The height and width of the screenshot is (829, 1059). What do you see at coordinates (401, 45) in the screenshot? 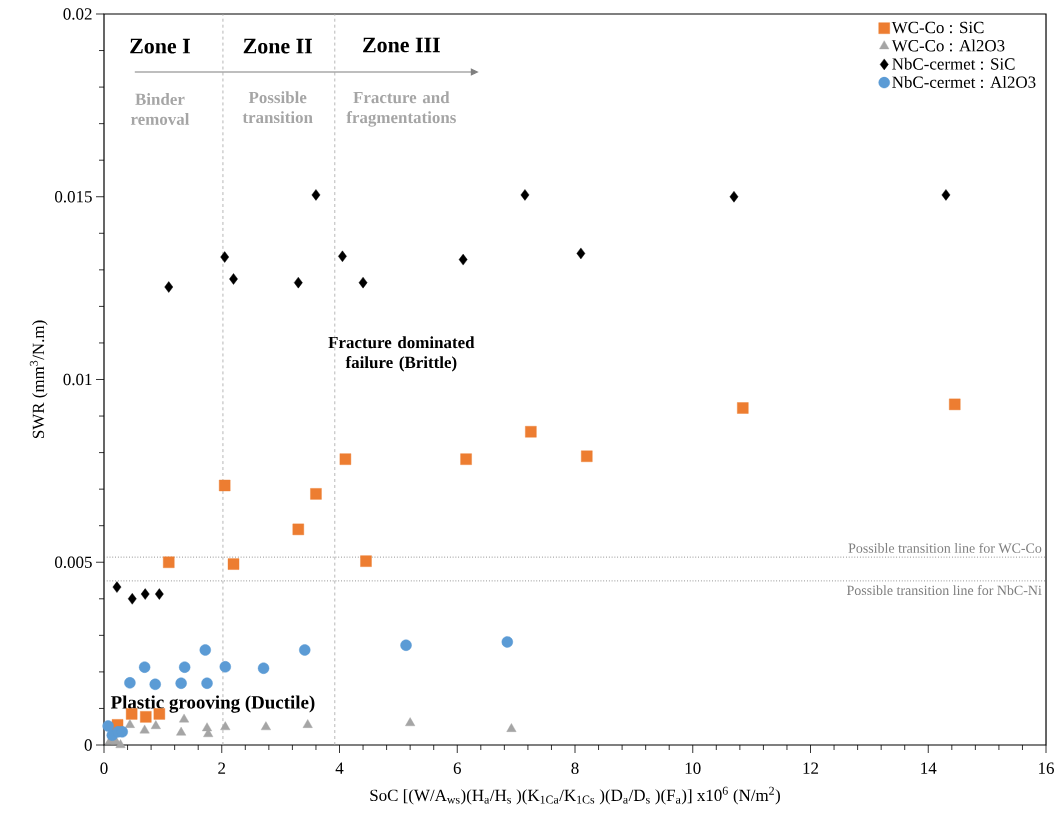
I see `annotation: Zone III` at bounding box center [401, 45].